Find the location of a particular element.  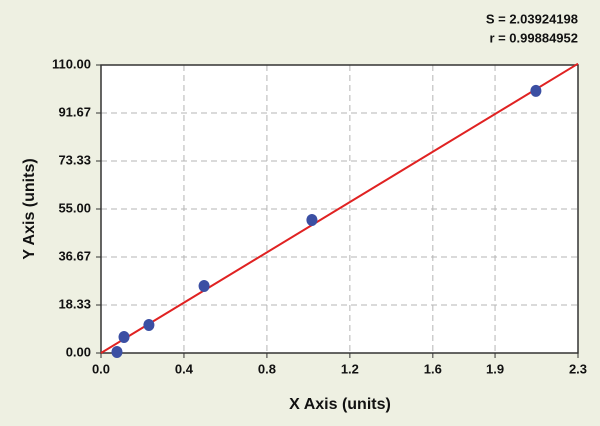

annotation: S = 2.03924198 is located at coordinates (532, 18).